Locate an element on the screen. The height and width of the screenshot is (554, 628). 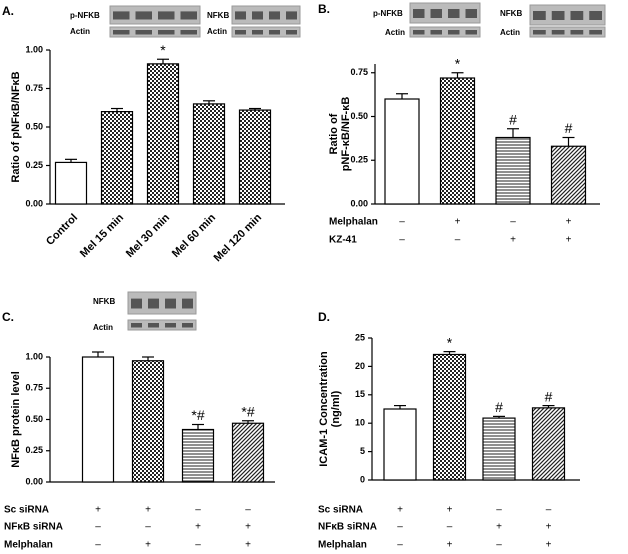
y-tick-label: 0 is located at coordinates (362, 479).